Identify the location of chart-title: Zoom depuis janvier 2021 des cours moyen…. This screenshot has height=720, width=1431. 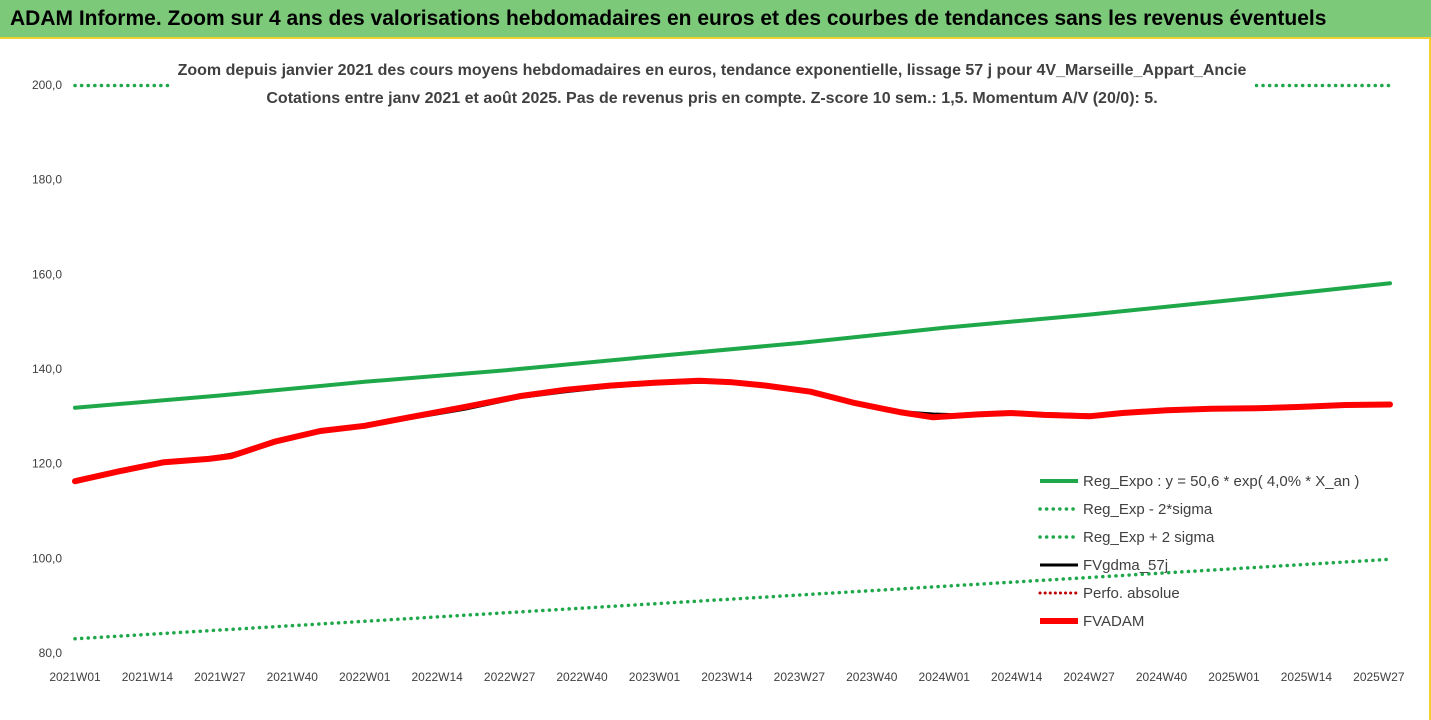
(712, 70).